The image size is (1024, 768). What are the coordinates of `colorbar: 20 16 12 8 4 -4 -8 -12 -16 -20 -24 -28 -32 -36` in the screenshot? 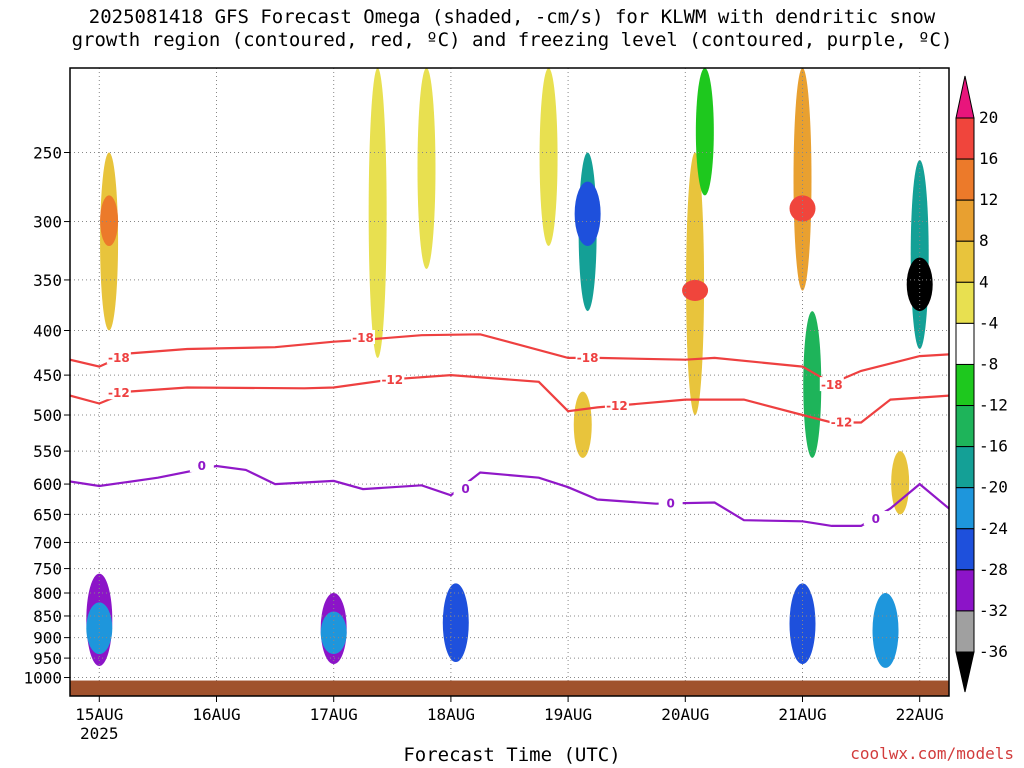 It's located at (981, 384).